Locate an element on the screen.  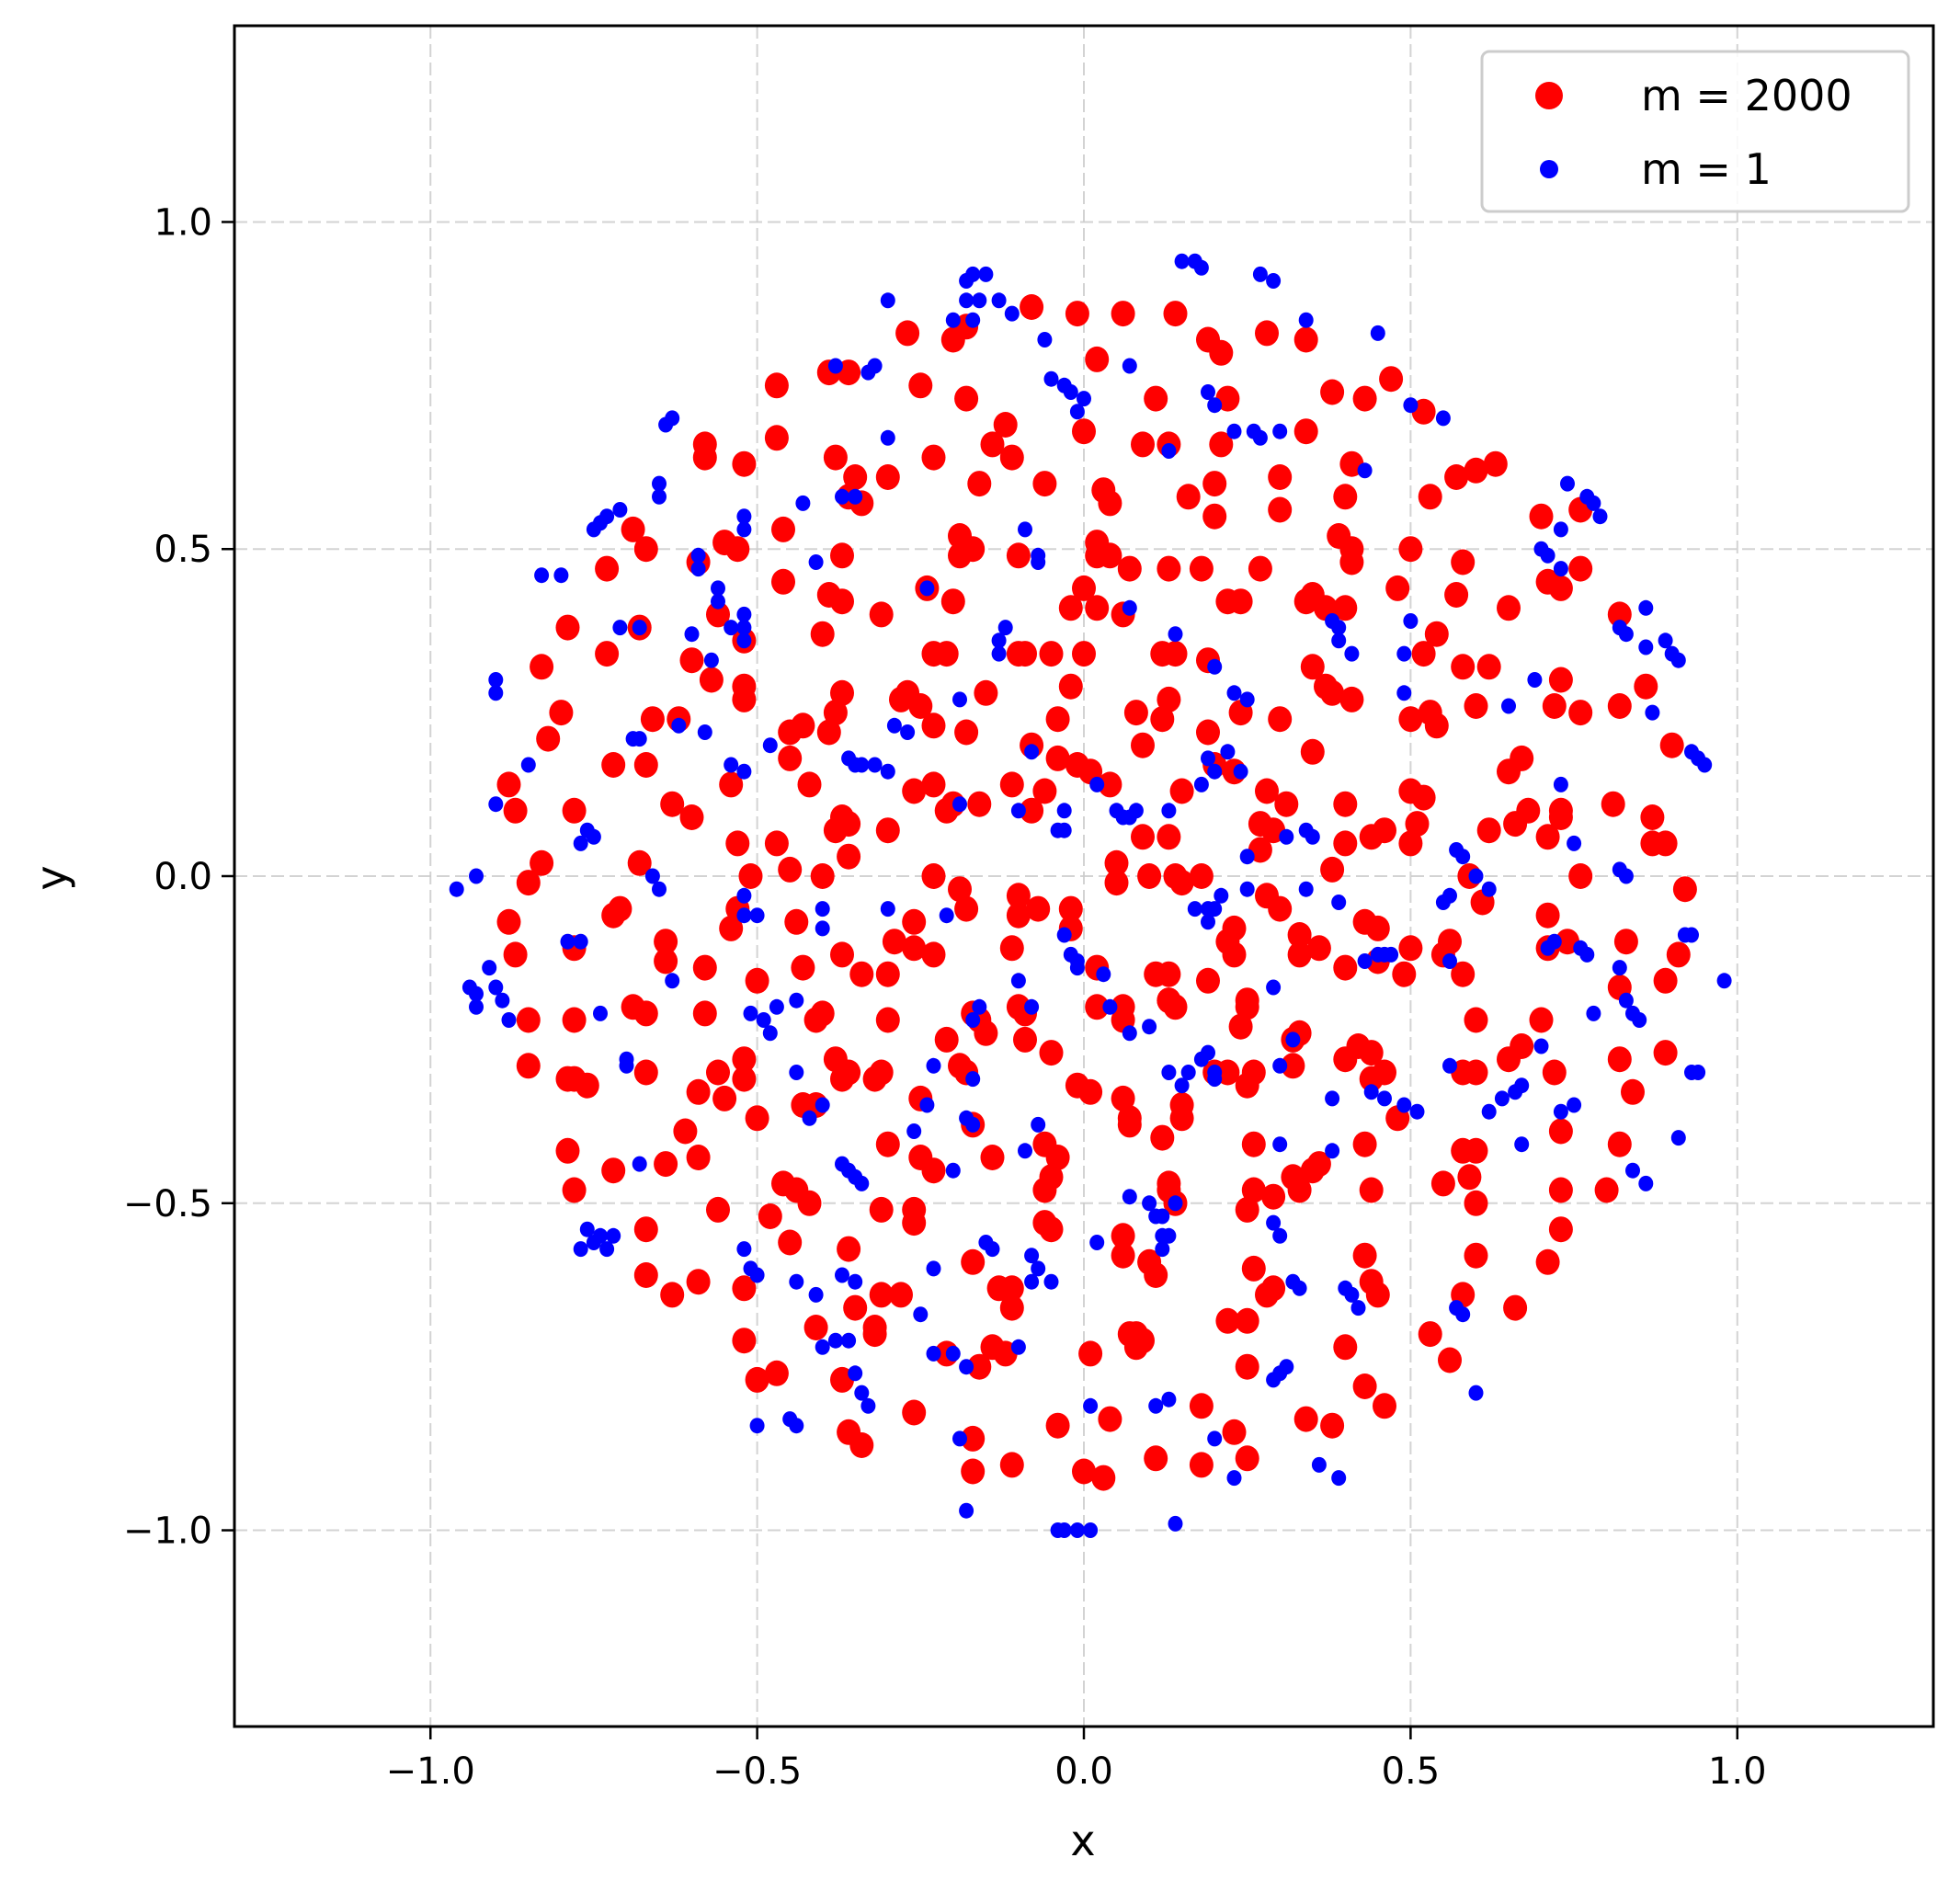
y-axis-label: y is located at coordinates (51, 878).